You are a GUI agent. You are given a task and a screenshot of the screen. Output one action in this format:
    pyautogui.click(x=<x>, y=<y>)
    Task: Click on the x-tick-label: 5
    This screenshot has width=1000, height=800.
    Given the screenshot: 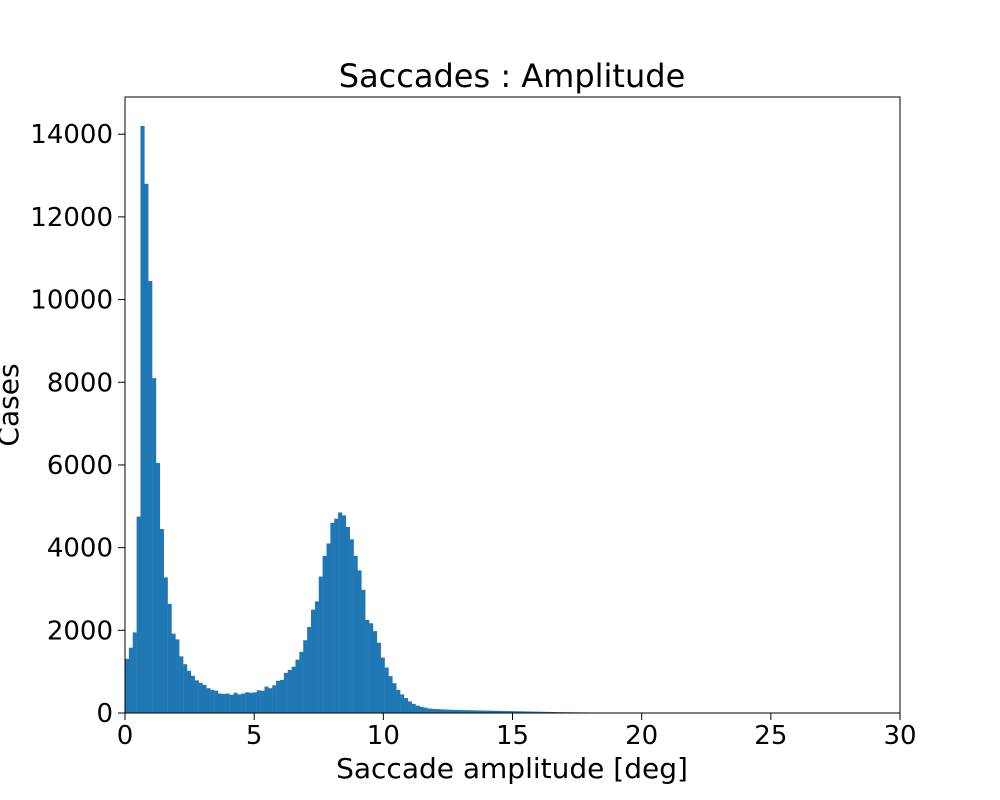 What is the action you would take?
    pyautogui.click(x=254, y=736)
    